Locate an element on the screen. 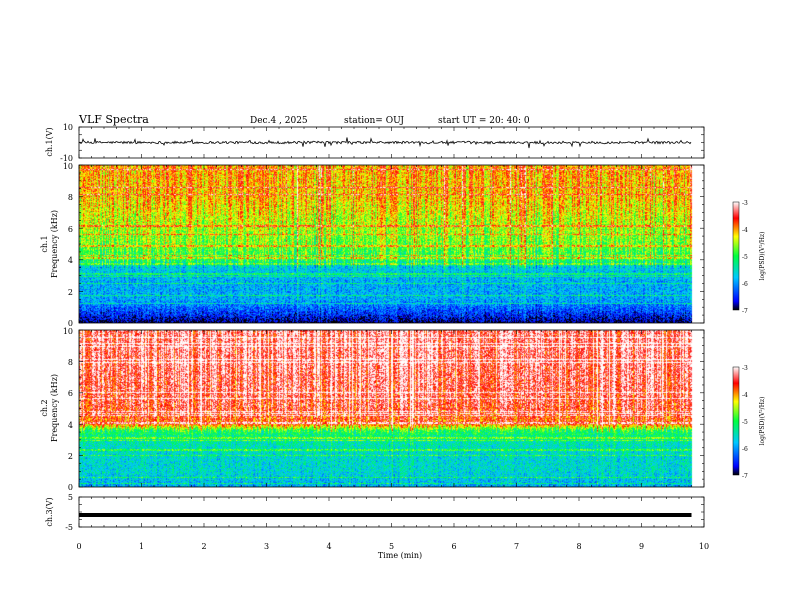 This screenshot has height=612, width=792. ch1-colorbar is located at coordinates (736, 256).